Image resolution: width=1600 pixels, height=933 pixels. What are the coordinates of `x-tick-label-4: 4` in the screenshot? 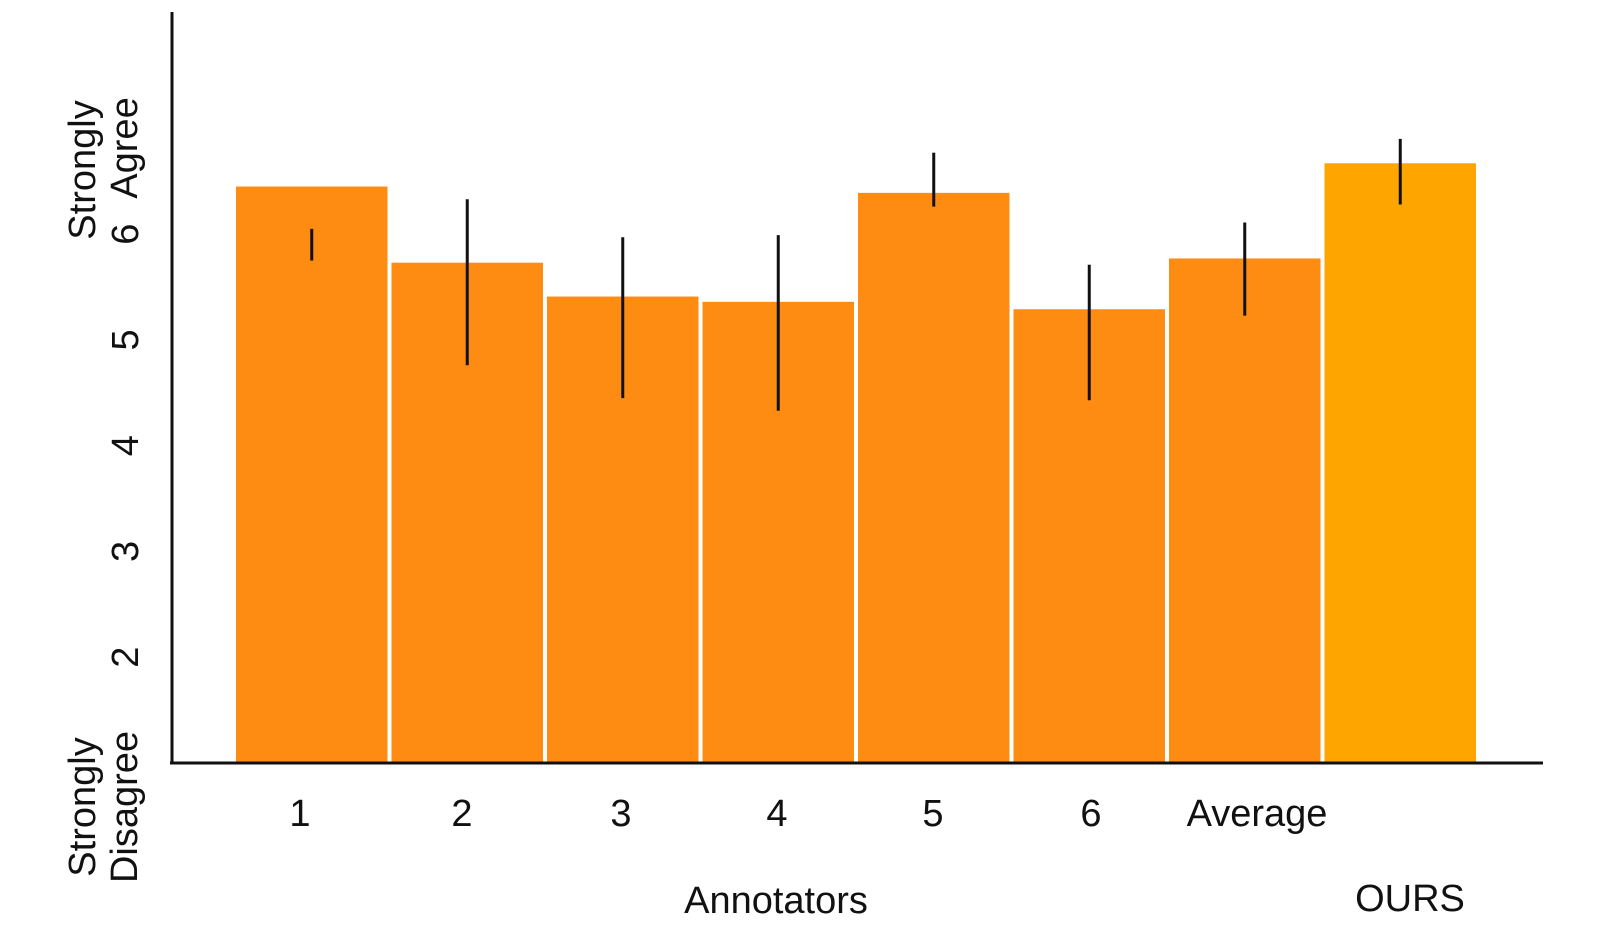 It's located at (776, 814).